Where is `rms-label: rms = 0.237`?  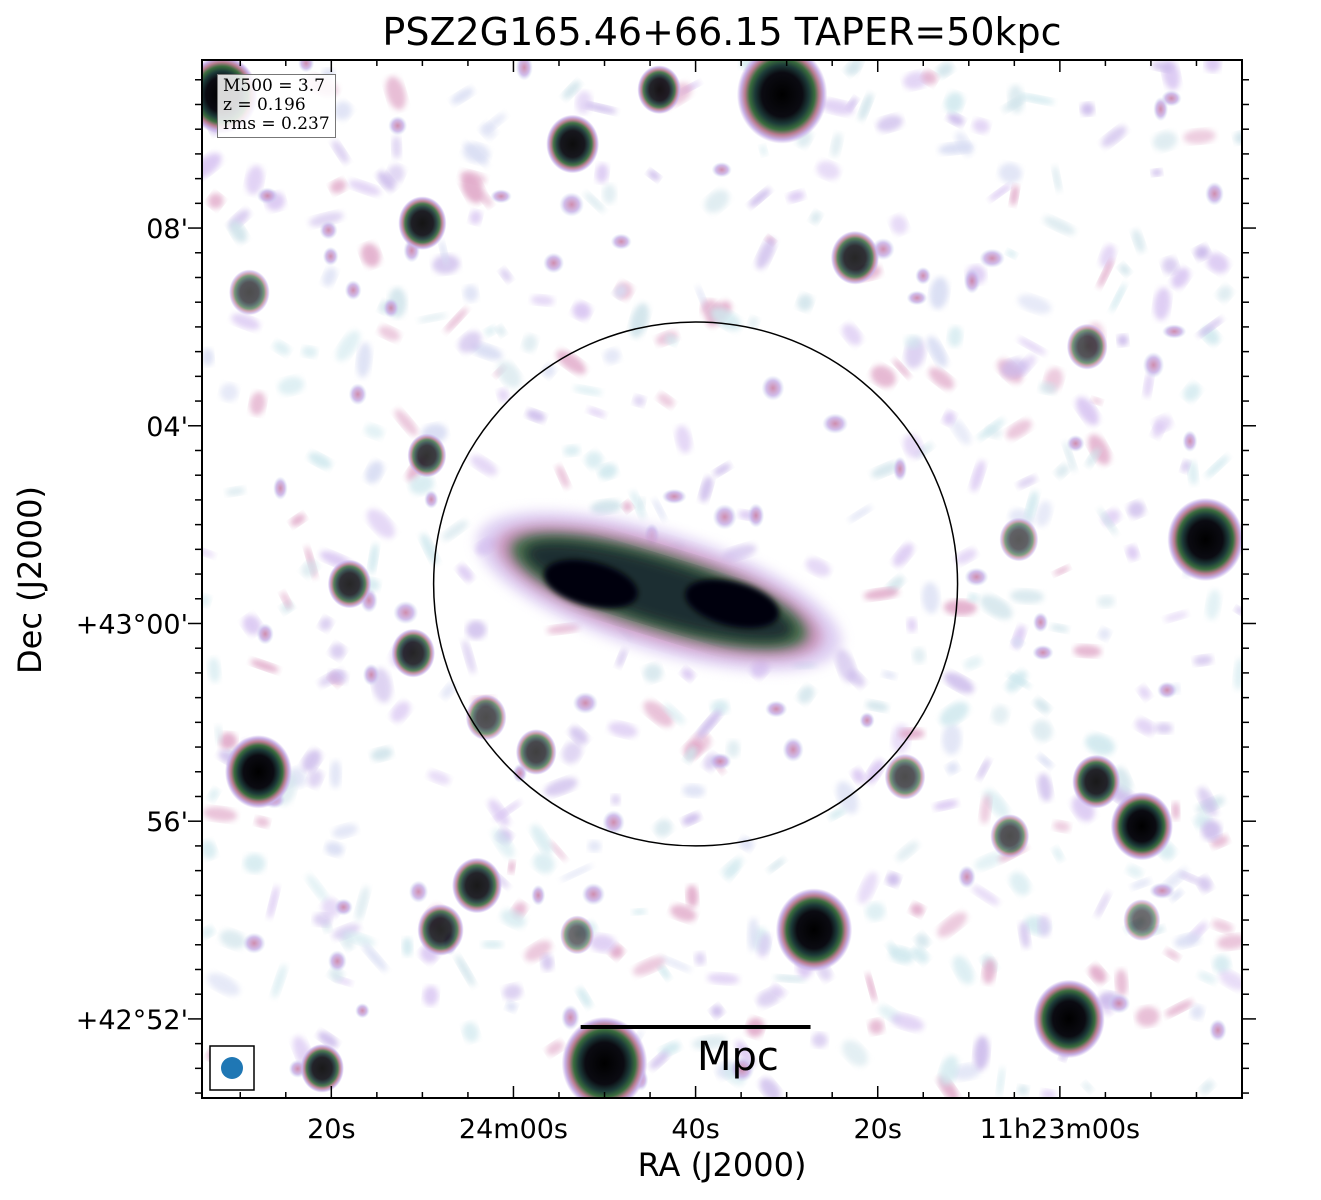
rms-label: rms = 0.237 is located at coordinates (276, 124).